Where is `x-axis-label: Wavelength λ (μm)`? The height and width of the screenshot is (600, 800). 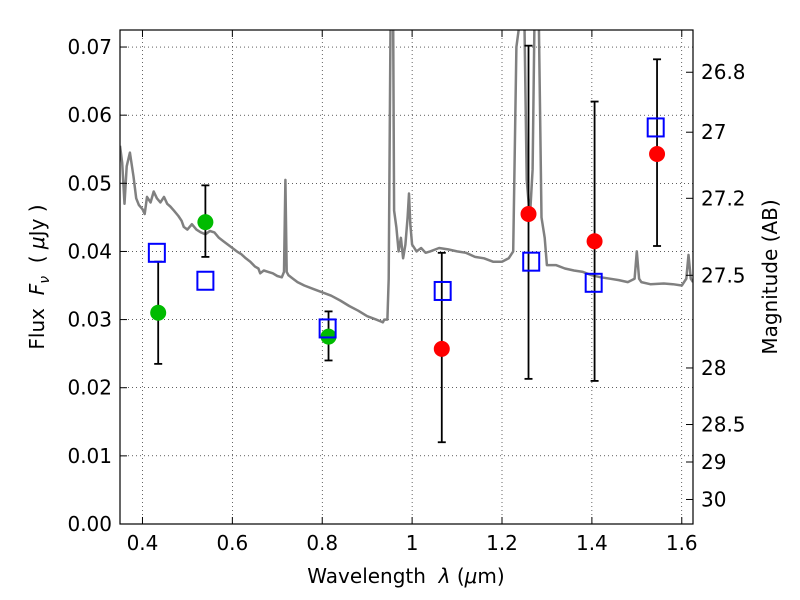
x-axis-label: Wavelength λ (μm) is located at coordinates (405, 576).